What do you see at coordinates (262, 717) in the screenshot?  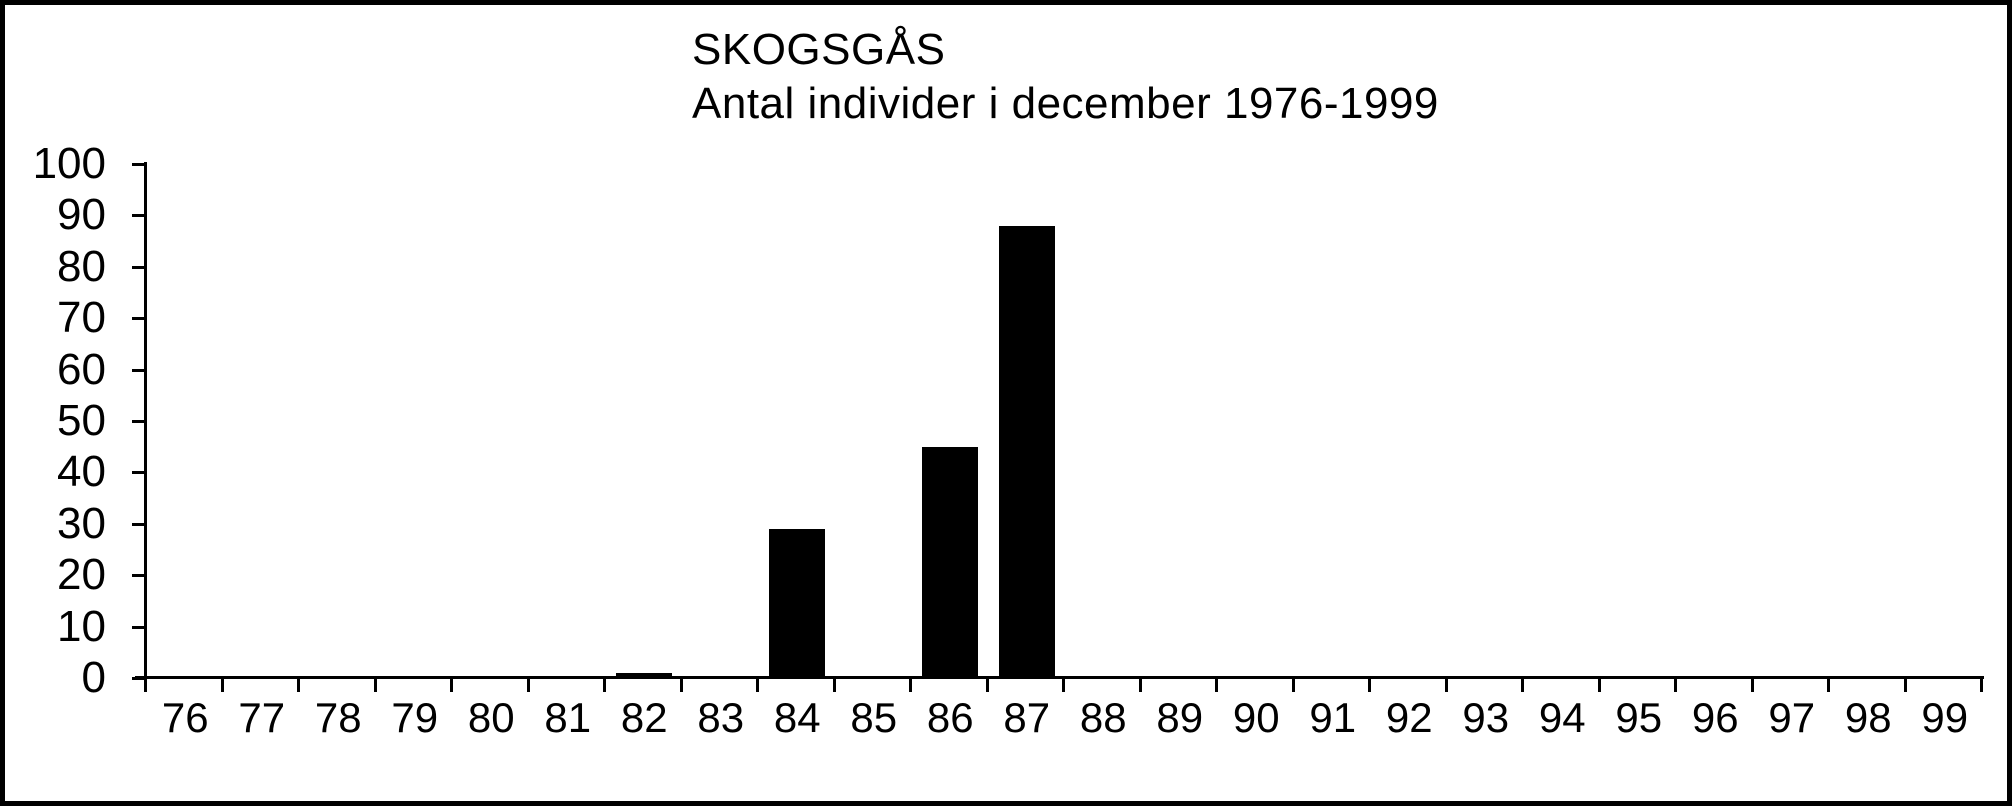 I see `x-axis-label: 77` at bounding box center [262, 717].